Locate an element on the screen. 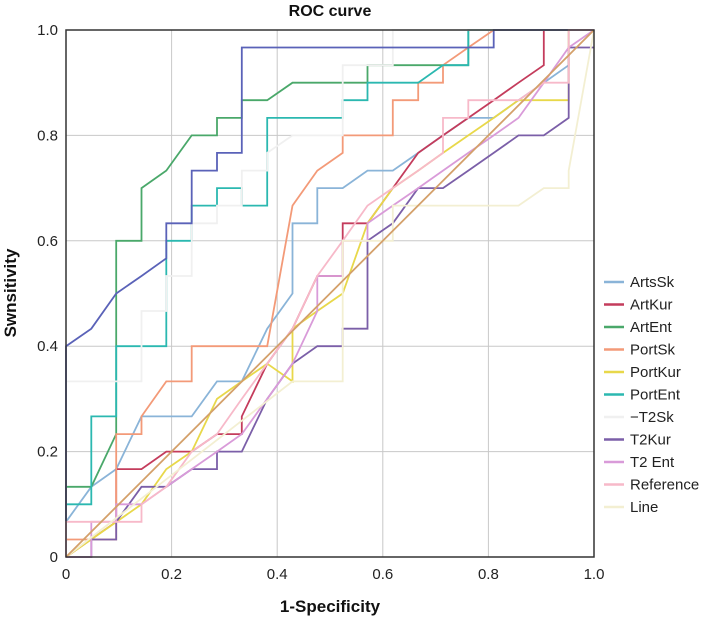 Image resolution: width=704 pixels, height=617 pixels. legend-label: T2Kur is located at coordinates (650, 440).